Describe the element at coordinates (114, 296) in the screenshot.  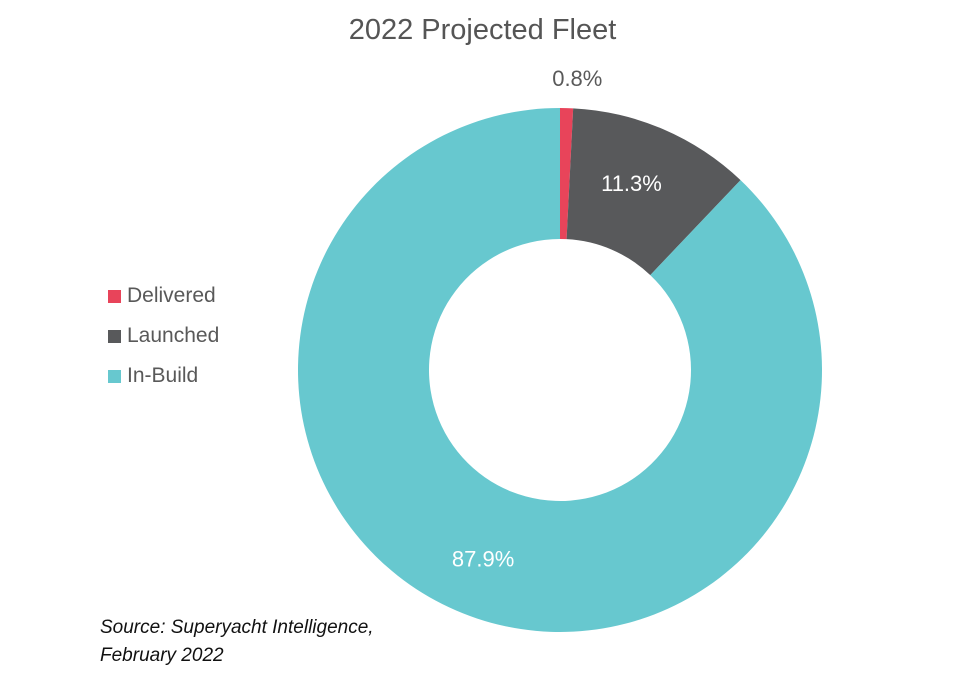
I see `legend-swatch-delivered` at that location.